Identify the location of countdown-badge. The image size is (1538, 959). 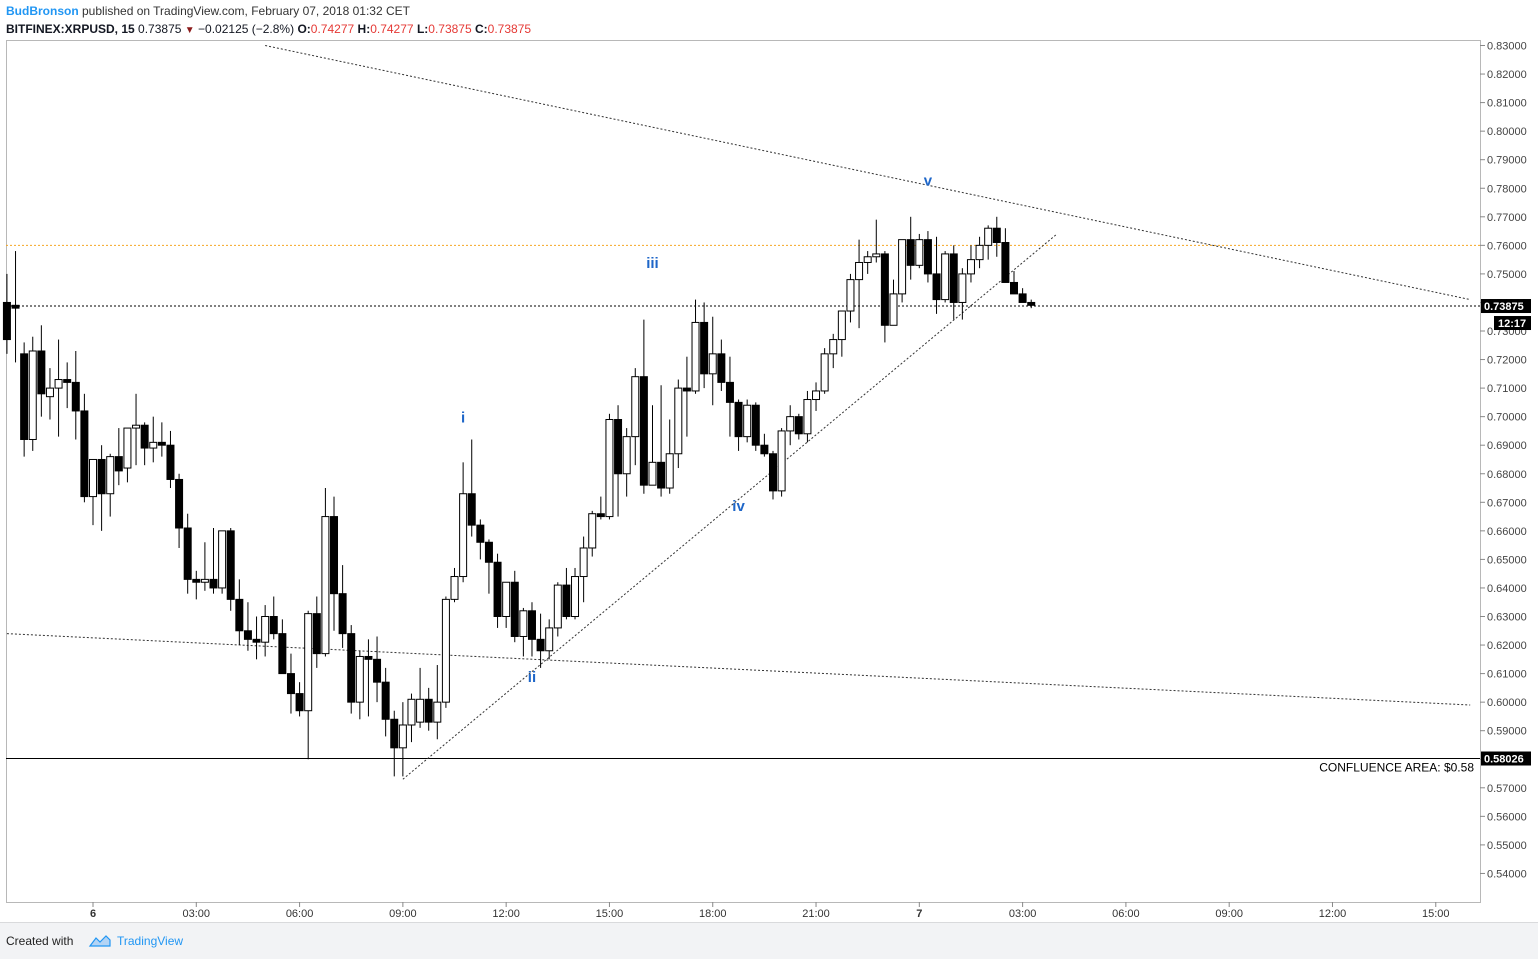
(1512, 323).